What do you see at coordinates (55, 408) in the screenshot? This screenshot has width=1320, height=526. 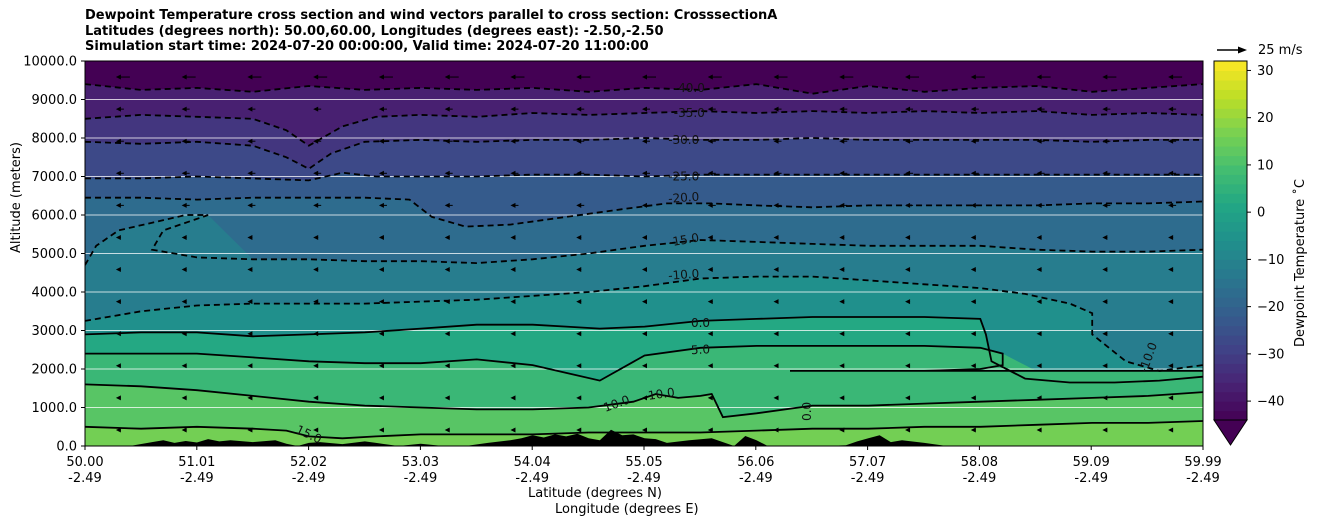 I see `y-tick-label: 1000.0` at bounding box center [55, 408].